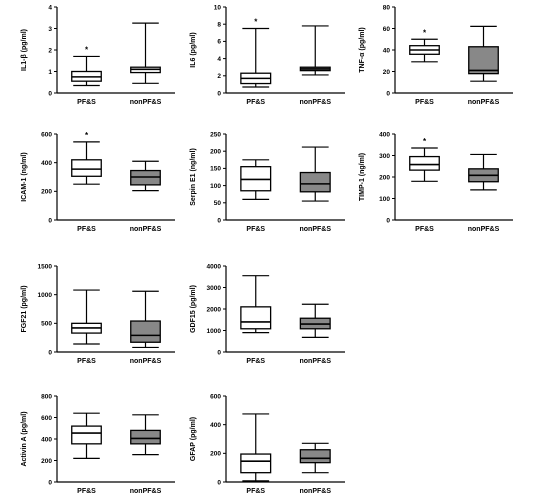 The width and height of the screenshot is (550, 493). I want to click on y-tick-label: 500, so click(46, 324).